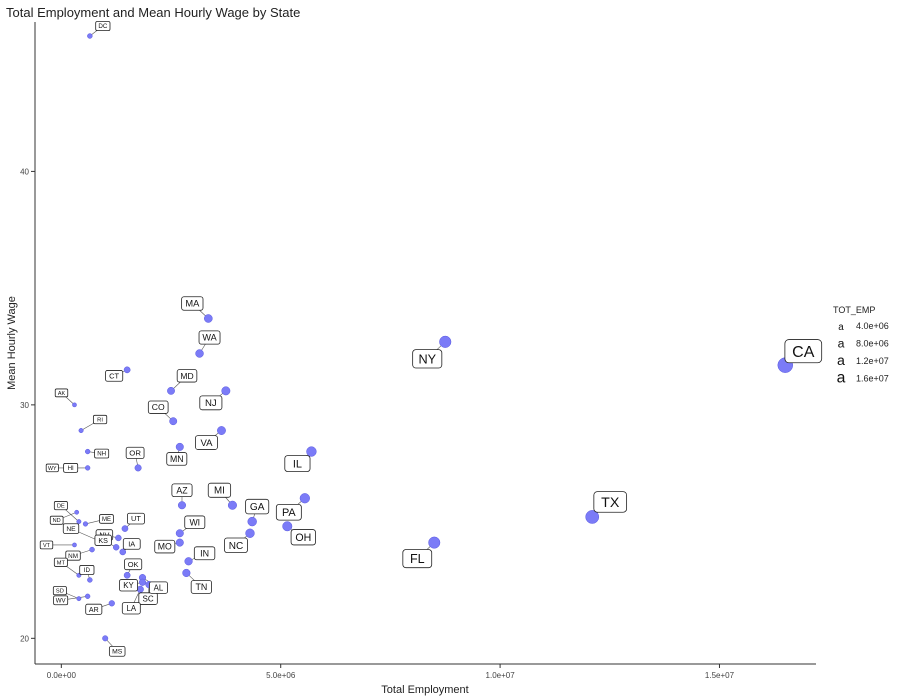  What do you see at coordinates (501, 675) in the screenshot?
I see `x-tick-label: 1.0e+07` at bounding box center [501, 675].